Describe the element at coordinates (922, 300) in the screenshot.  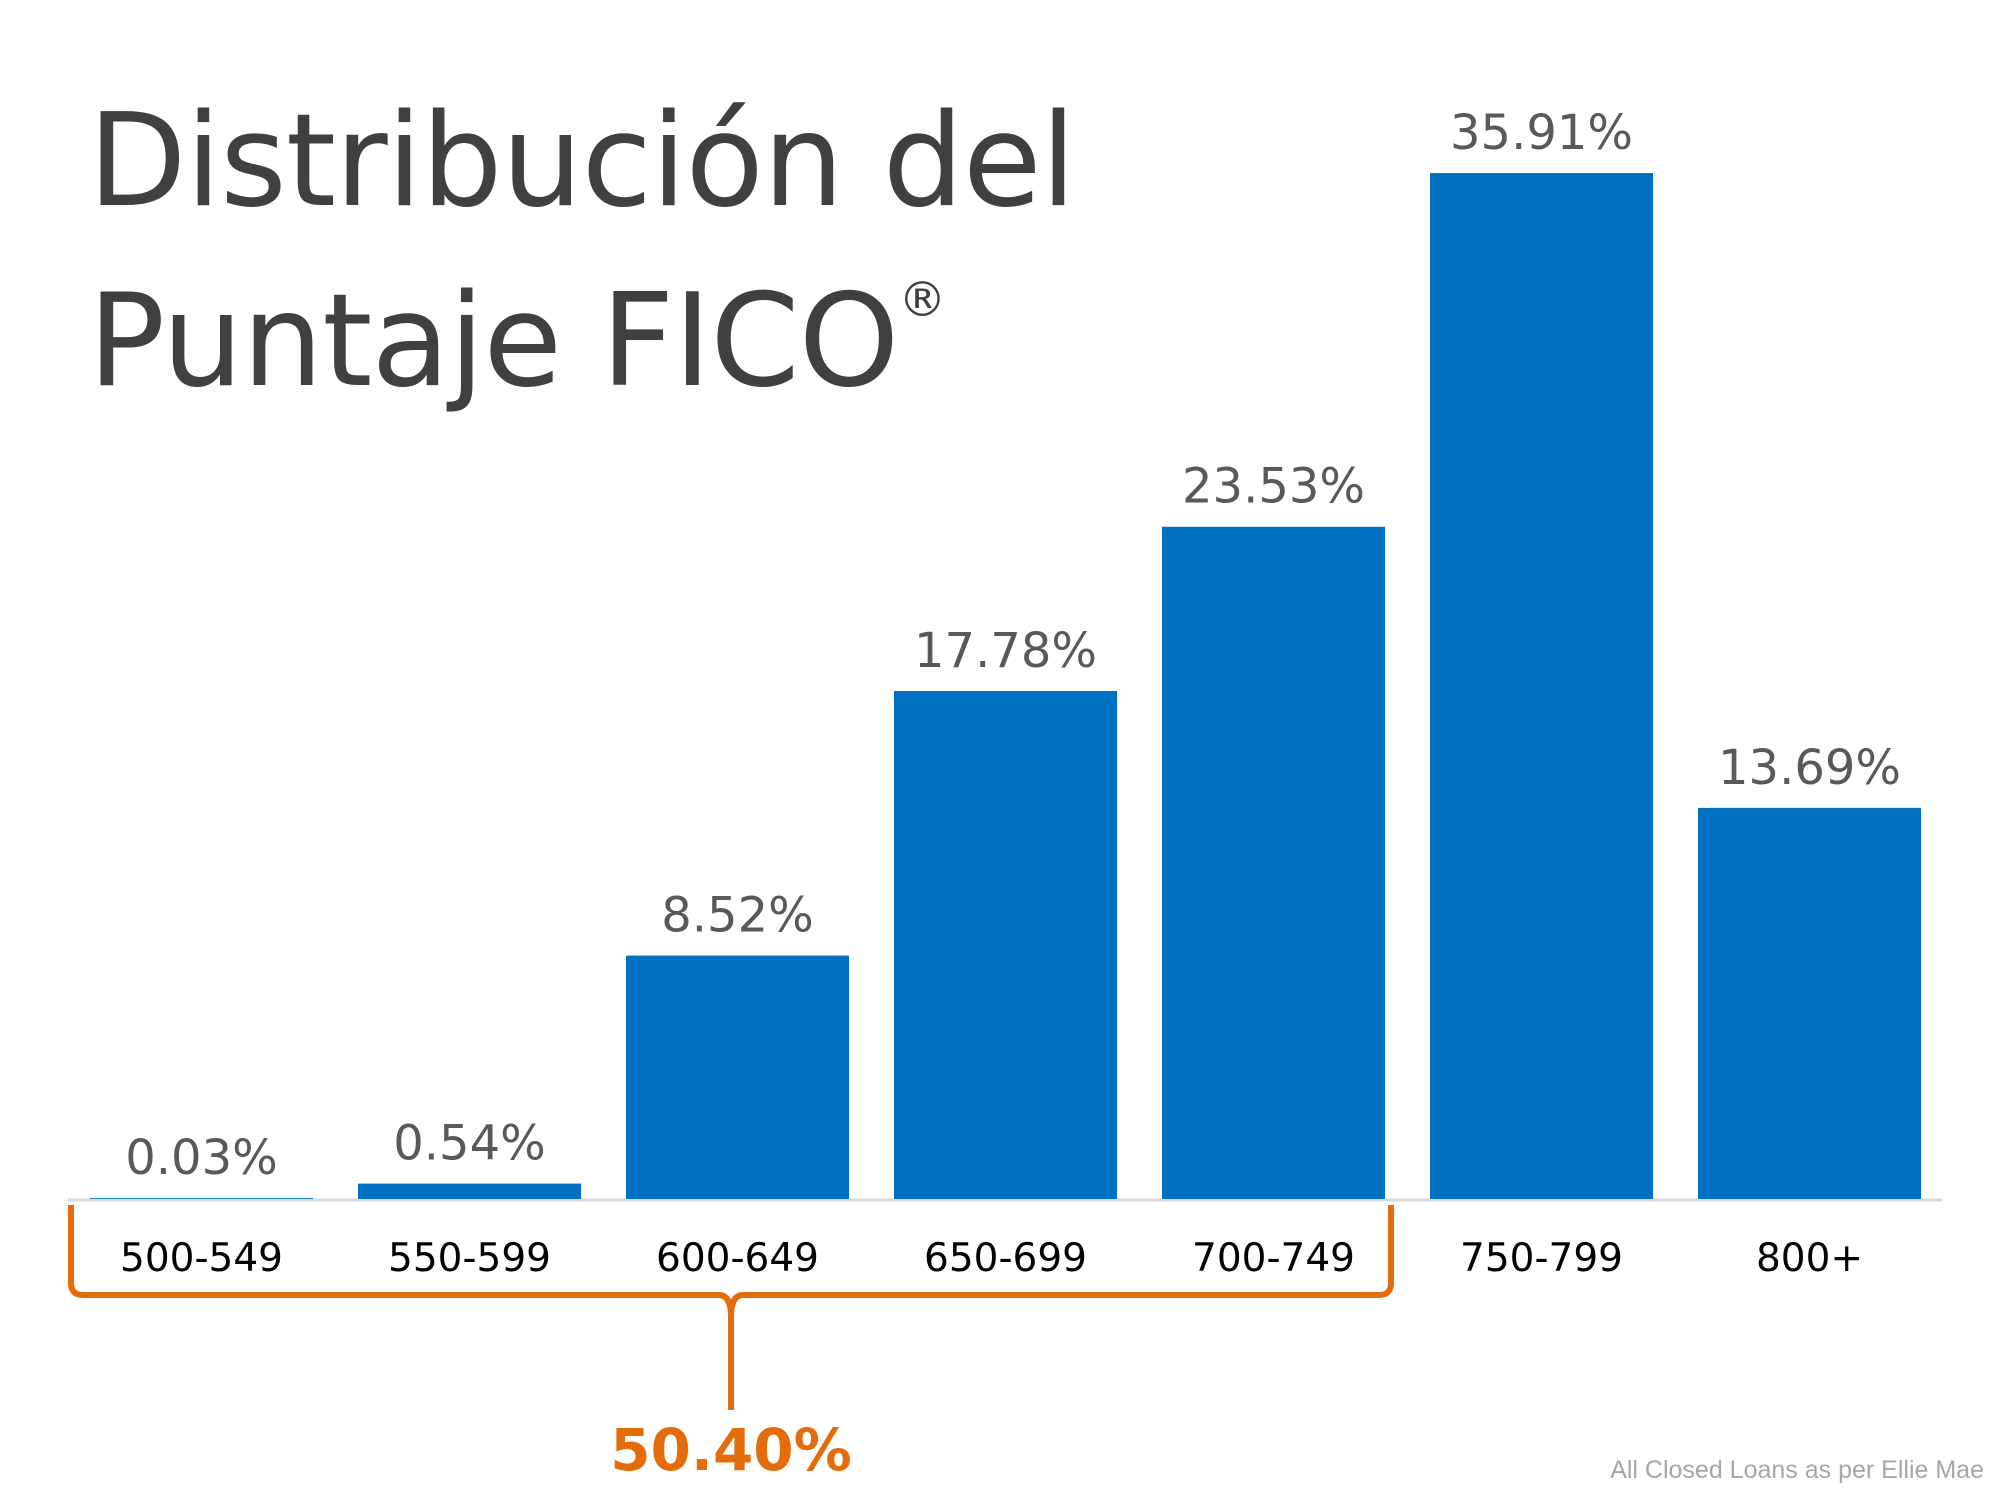
I see `registered-mark: ®` at that location.